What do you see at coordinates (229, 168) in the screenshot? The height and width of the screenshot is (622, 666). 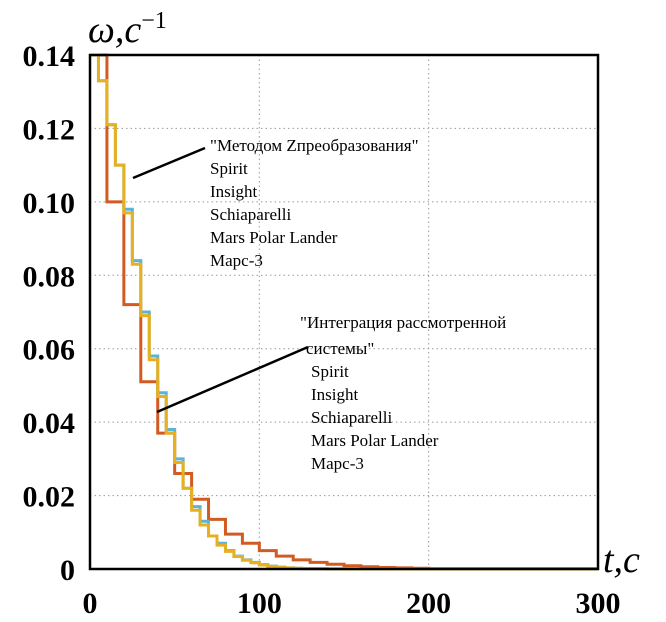 I see `annotation-1-line-2: Spirit` at bounding box center [229, 168].